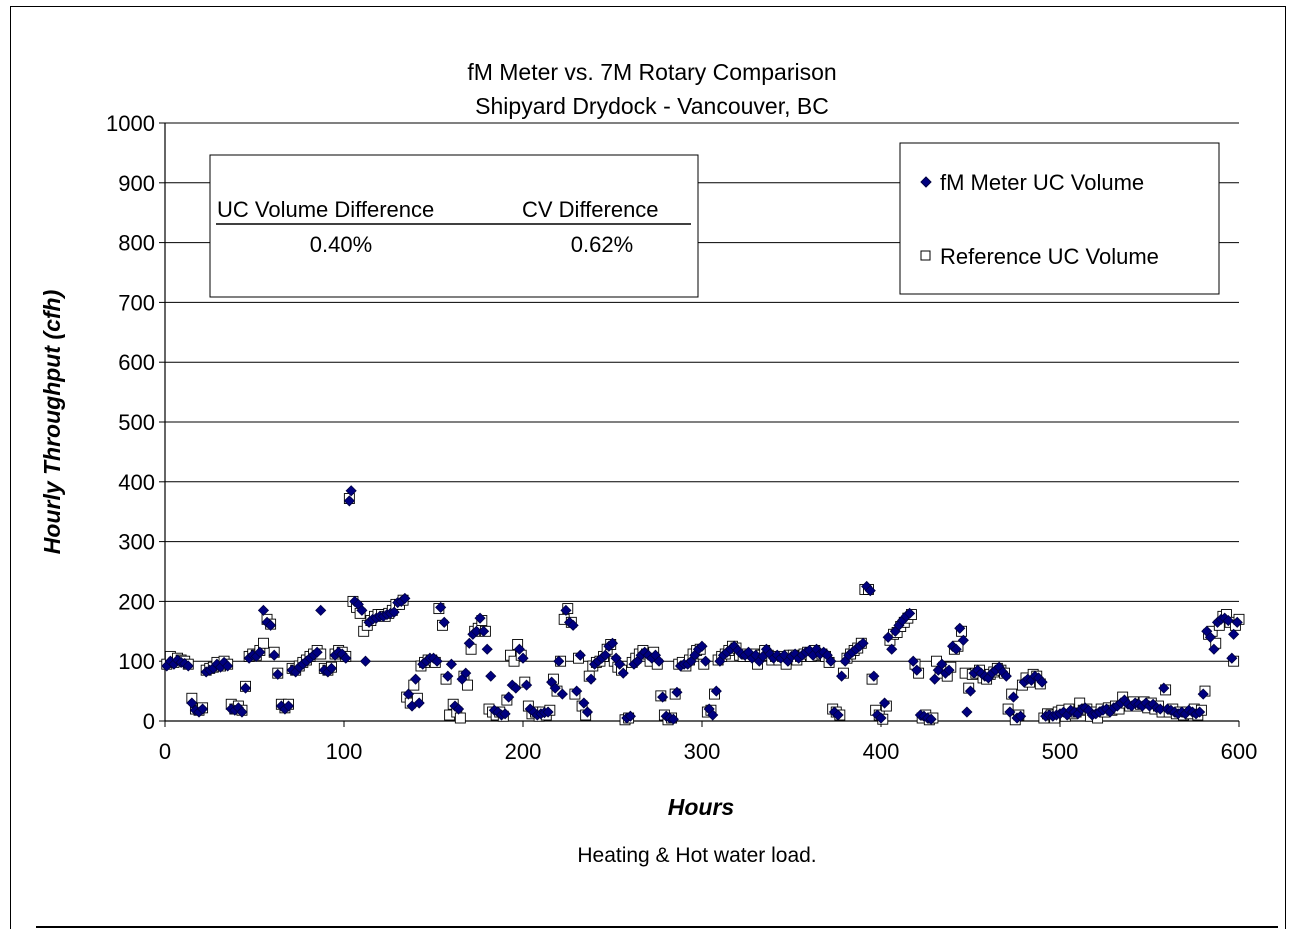  I want to click on y-tick-label: 800, so click(136, 243).